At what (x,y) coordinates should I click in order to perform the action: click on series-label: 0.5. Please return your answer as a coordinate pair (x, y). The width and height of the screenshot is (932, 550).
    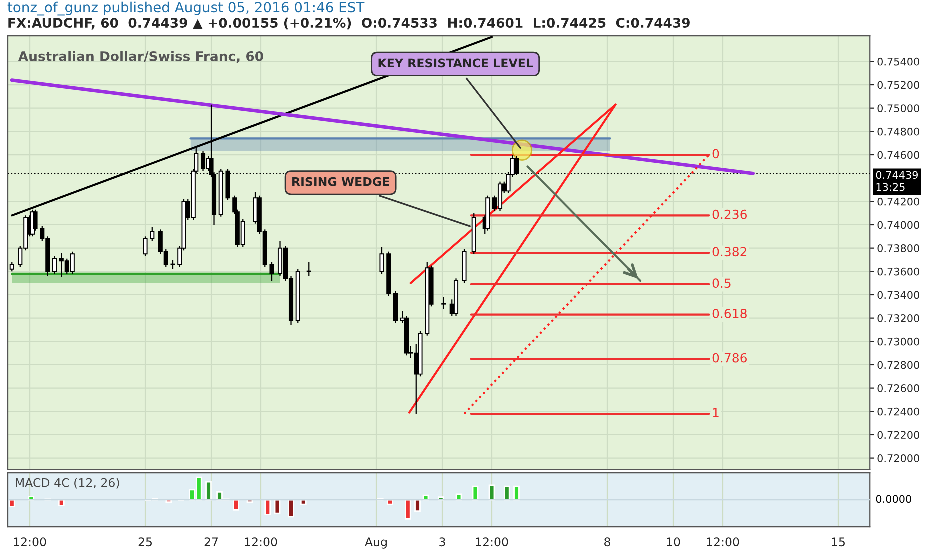
    Looking at the image, I should click on (721, 283).